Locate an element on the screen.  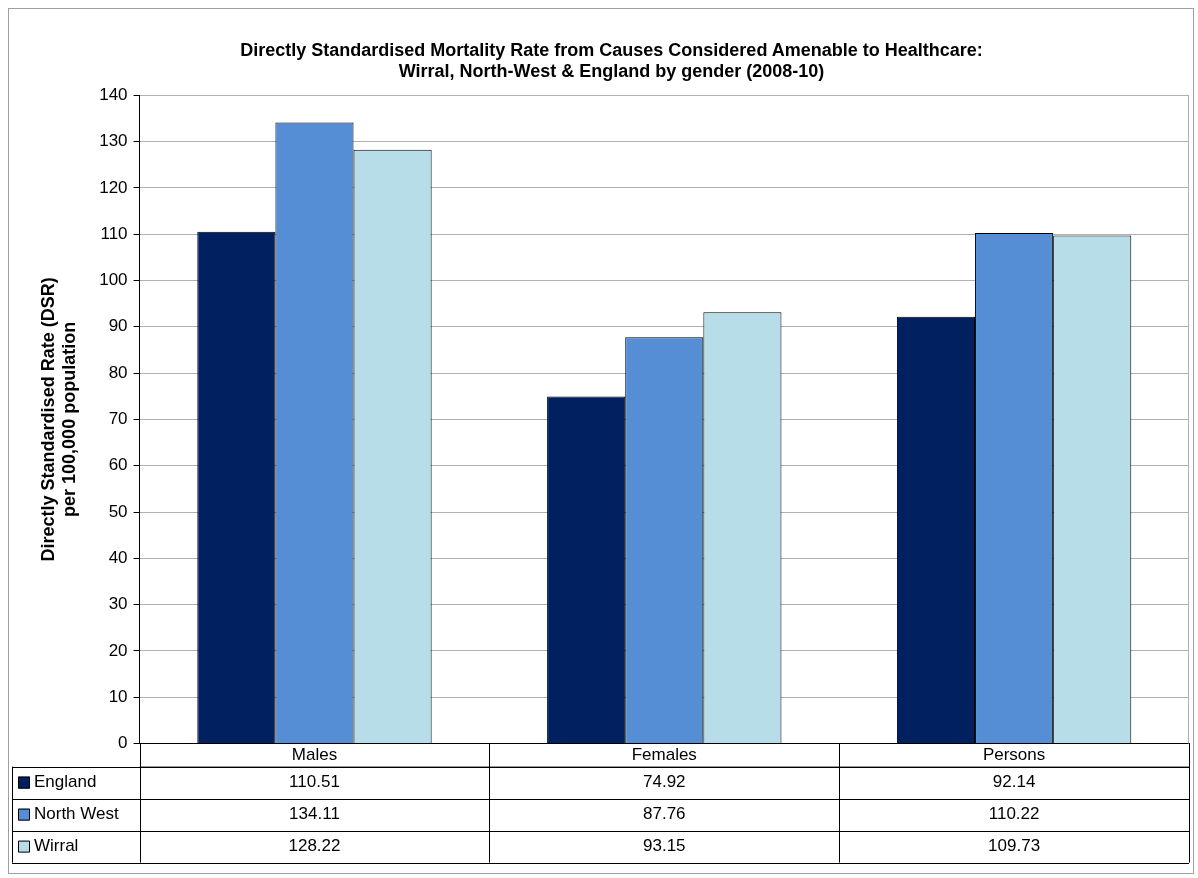
data-label: 93.15 is located at coordinates (664, 846).